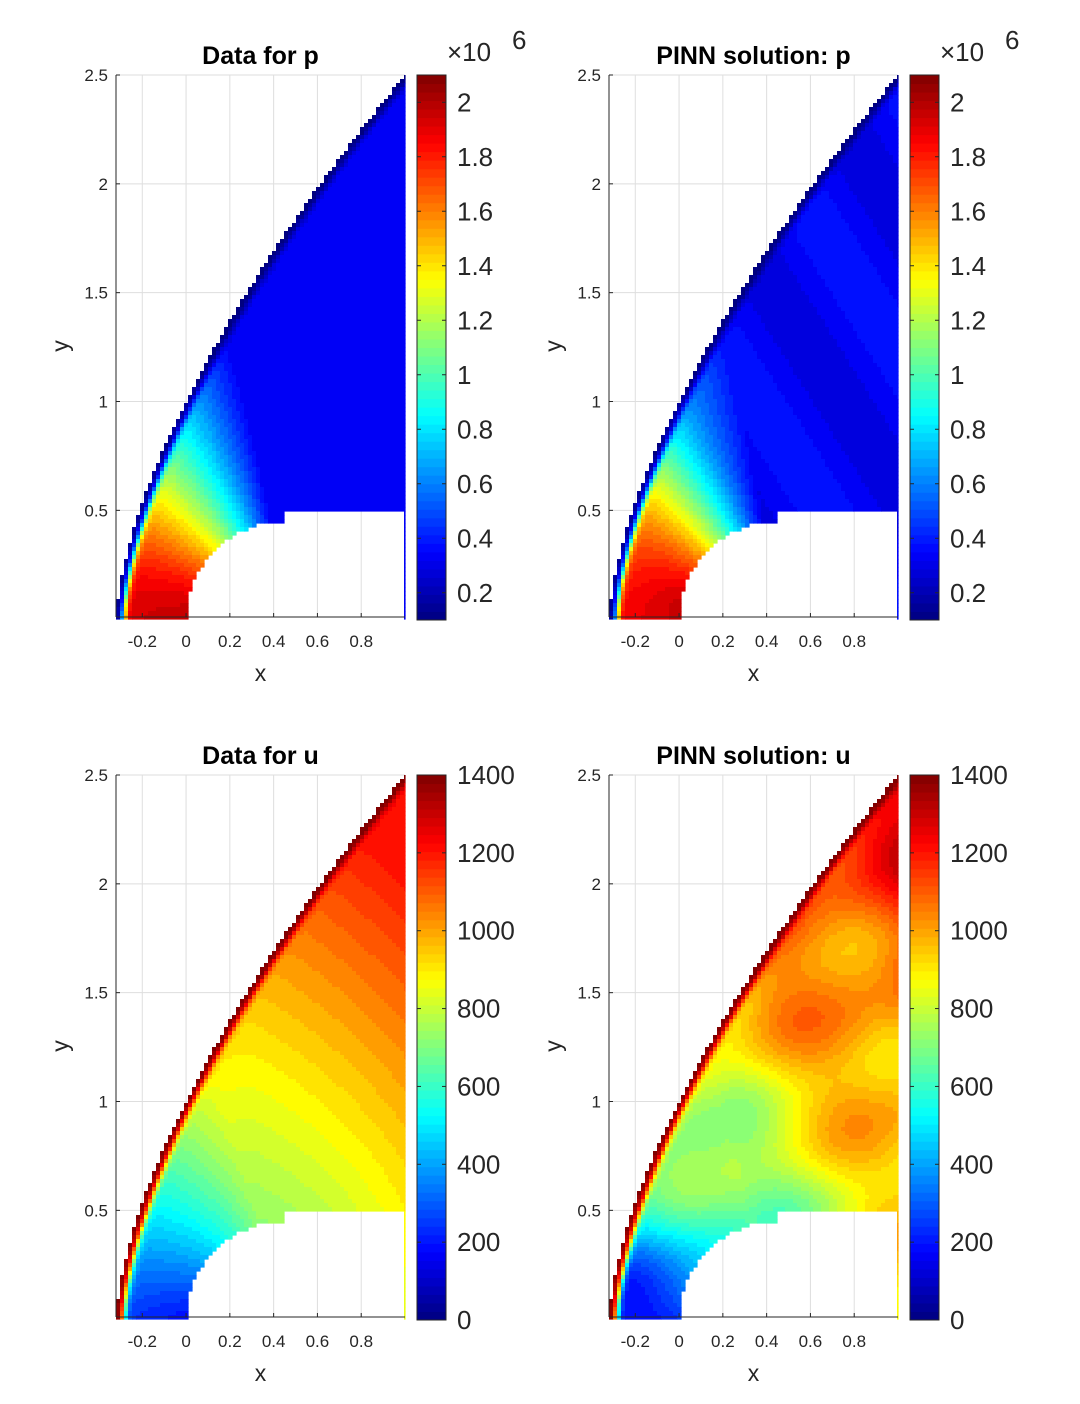 This screenshot has width=1080, height=1404. What do you see at coordinates (464, 102) in the screenshot?
I see `colorbar-tick-label: 2` at bounding box center [464, 102].